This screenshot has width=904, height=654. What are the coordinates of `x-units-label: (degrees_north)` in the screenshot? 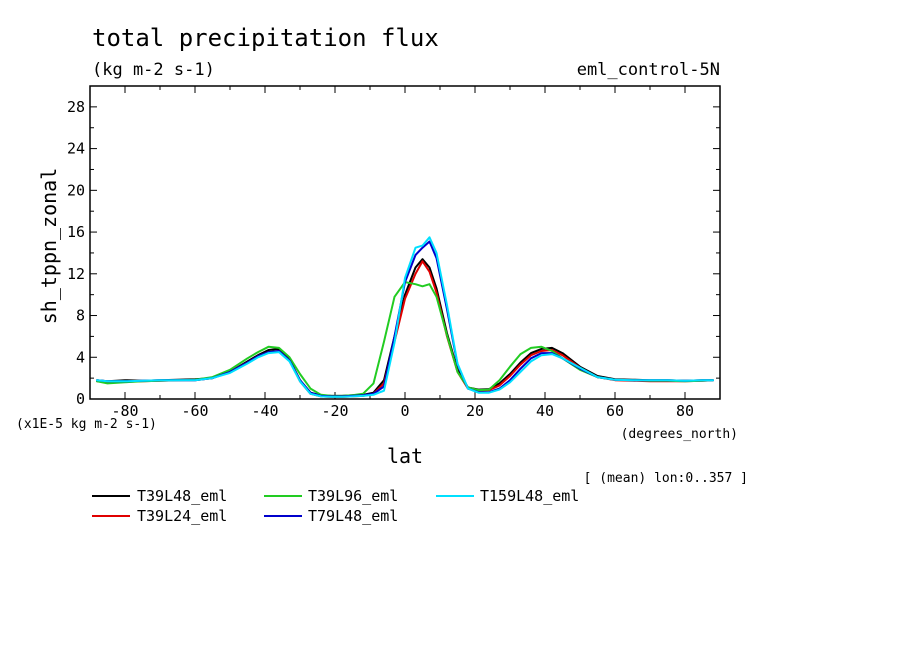 It's located at (679, 434).